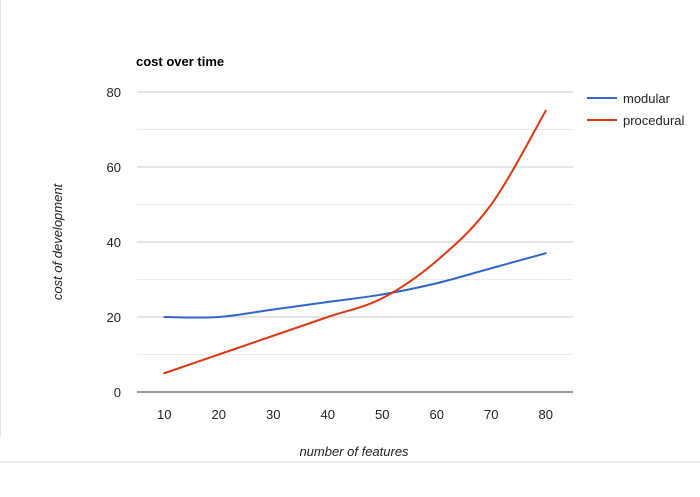 This screenshot has height=497, width=700. Describe the element at coordinates (180, 61) in the screenshot. I see `chart-title: cost over time` at that location.